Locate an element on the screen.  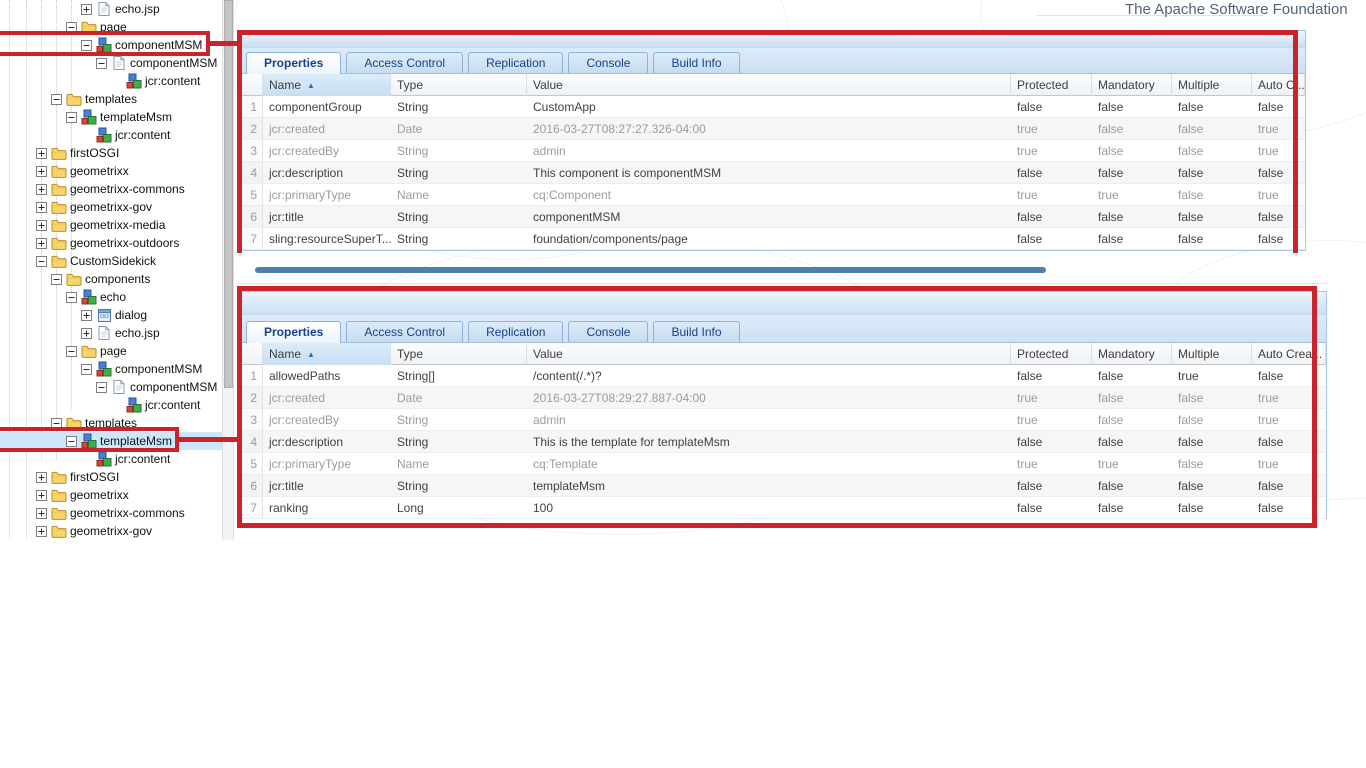
tree-item-geometrixx-outdoors: geometrixx-outdoors is located at coordinates (111, 243).